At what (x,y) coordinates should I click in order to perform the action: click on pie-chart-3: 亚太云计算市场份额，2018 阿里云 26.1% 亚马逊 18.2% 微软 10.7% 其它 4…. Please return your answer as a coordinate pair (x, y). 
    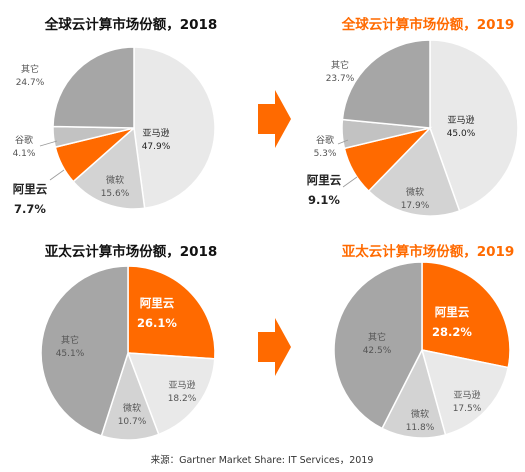
    Looking at the image, I should click on (129, 342).